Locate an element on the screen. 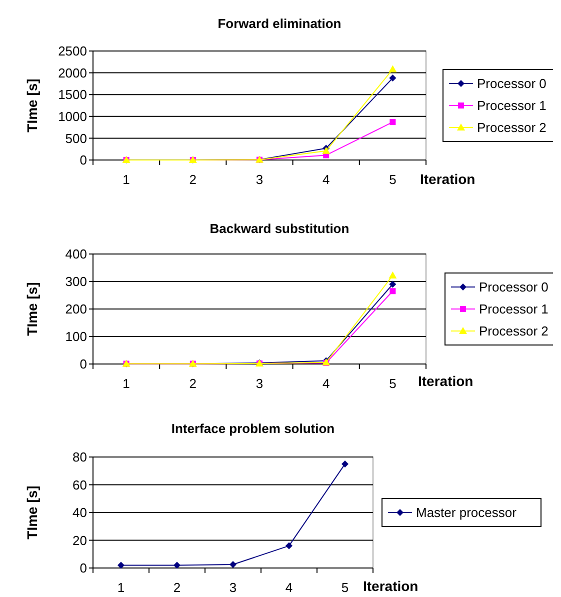  y-tick-label: 300 is located at coordinates (76, 282).